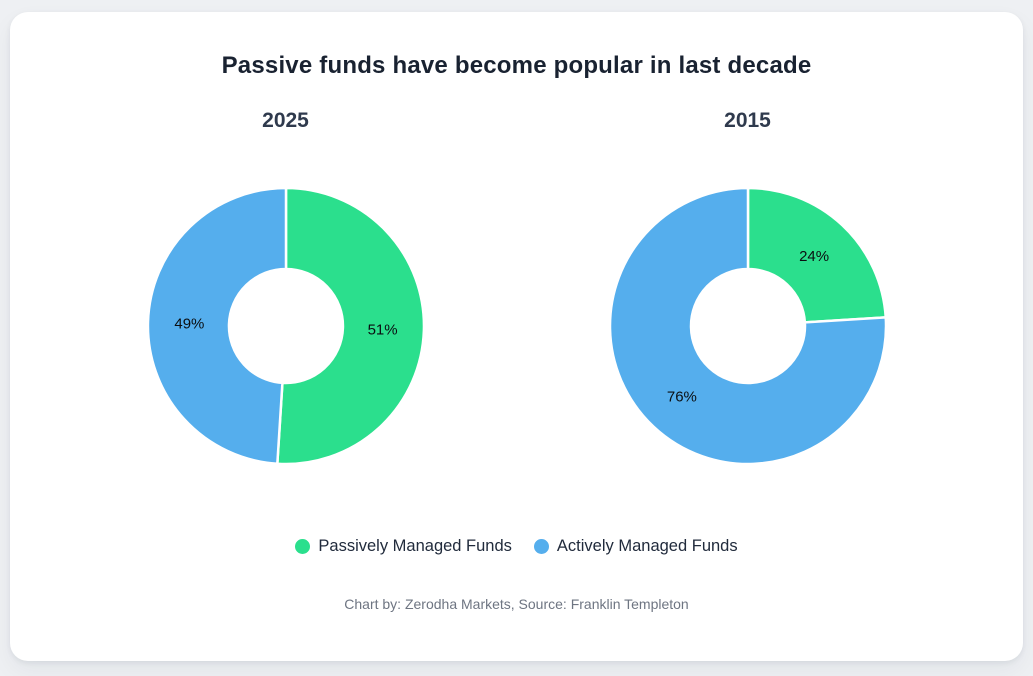 The height and width of the screenshot is (676, 1033). I want to click on donut-chart-2025: 51% 49%, so click(285, 326).